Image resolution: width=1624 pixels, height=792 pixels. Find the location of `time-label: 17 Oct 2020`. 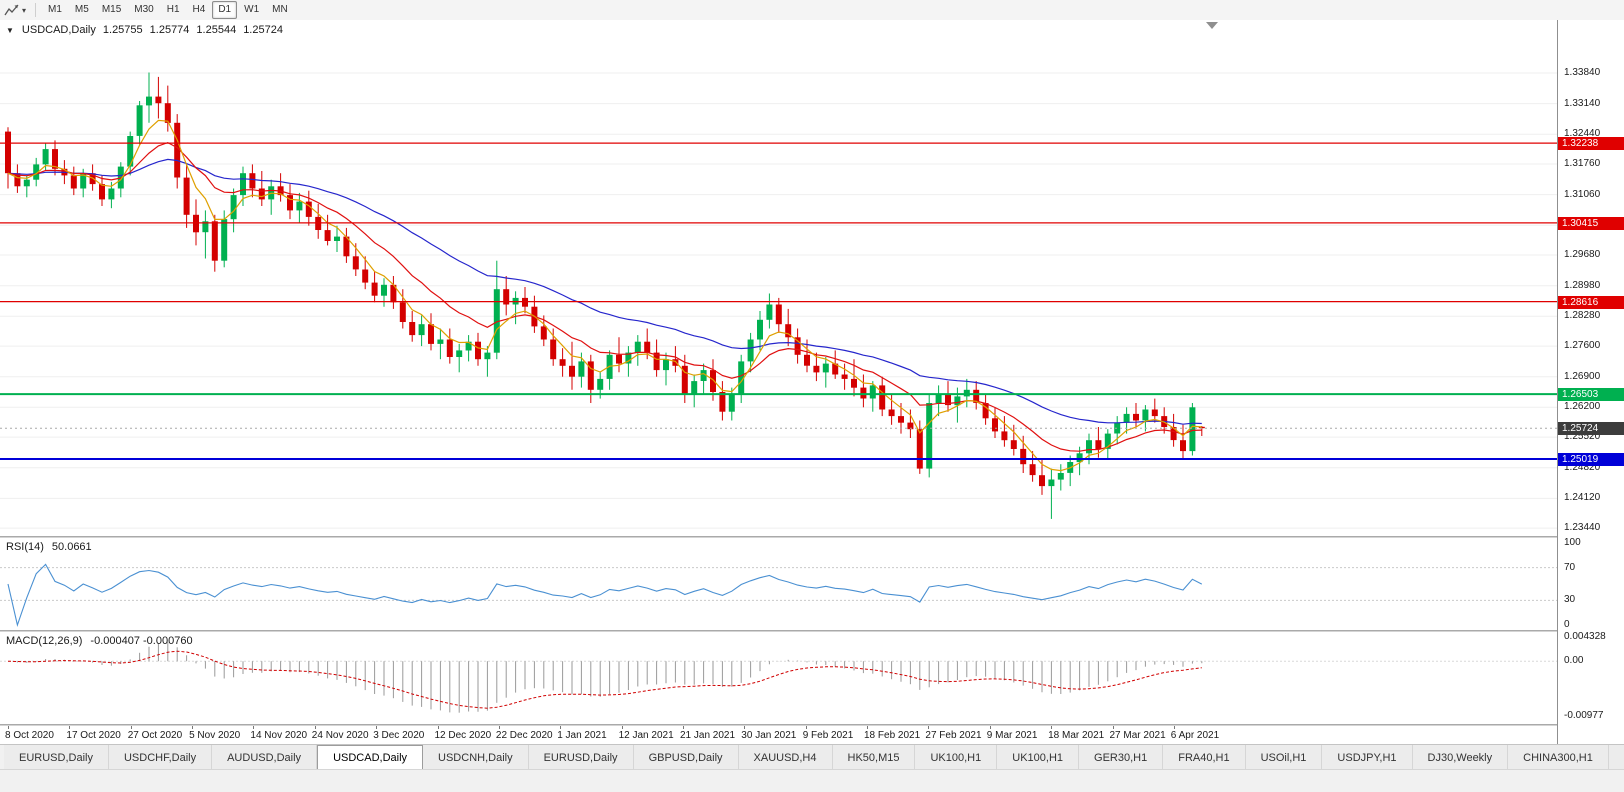

time-label: 17 Oct 2020 is located at coordinates (93, 735).